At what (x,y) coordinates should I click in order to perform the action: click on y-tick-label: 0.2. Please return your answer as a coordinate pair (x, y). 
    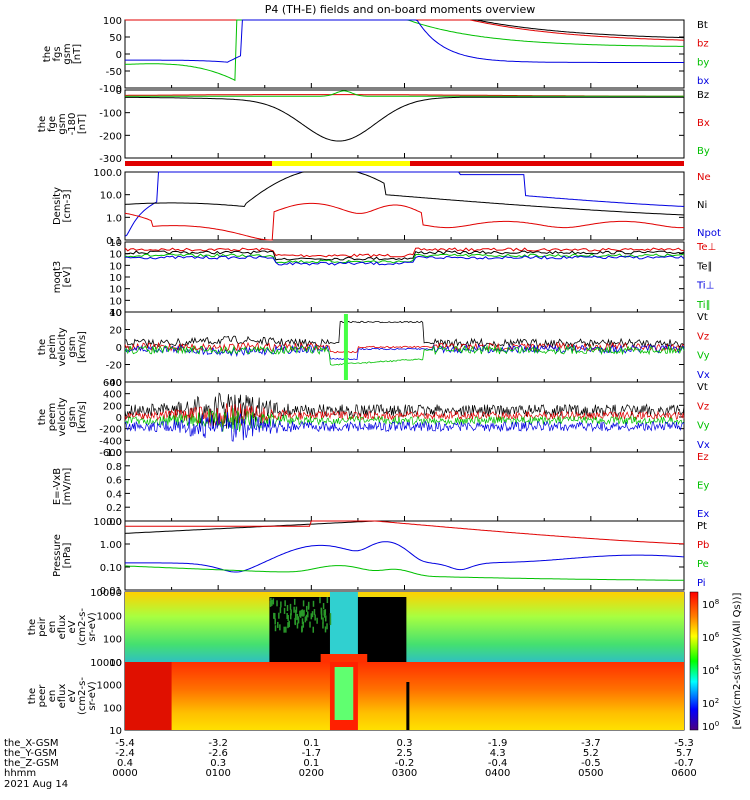
    Looking at the image, I should click on (114, 508).